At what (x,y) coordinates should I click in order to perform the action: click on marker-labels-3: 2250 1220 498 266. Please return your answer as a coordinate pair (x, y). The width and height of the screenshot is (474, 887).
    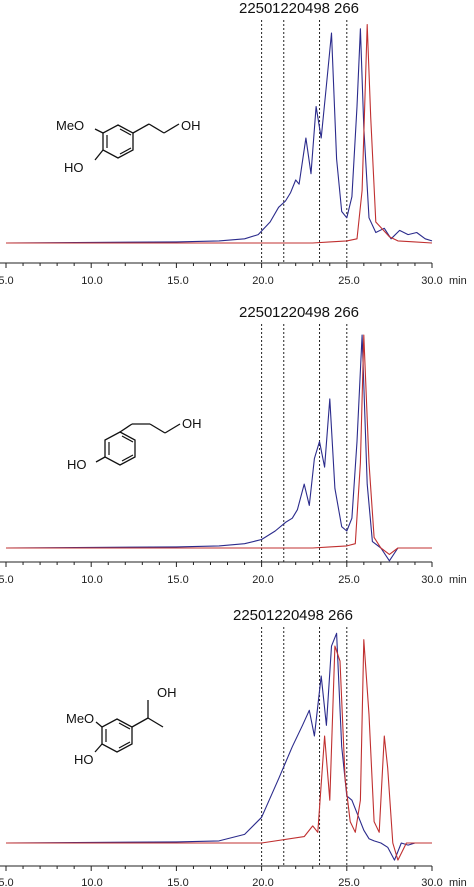
    Looking at the image, I should click on (293, 615).